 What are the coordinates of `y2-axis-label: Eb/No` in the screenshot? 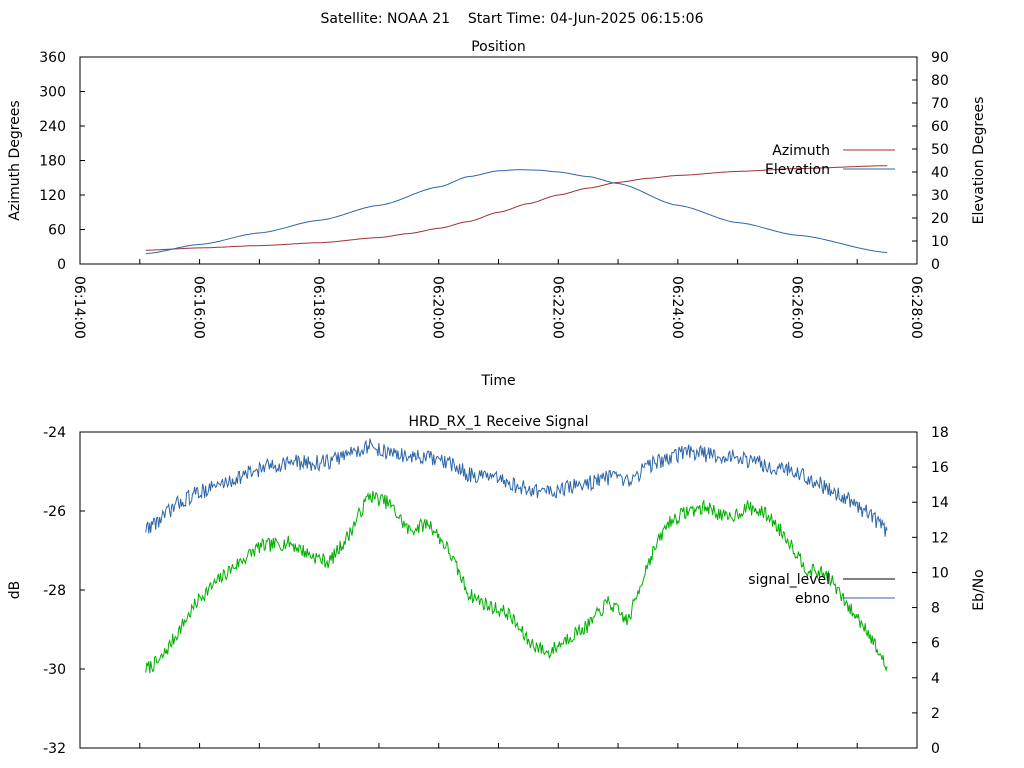 It's located at (979, 590).